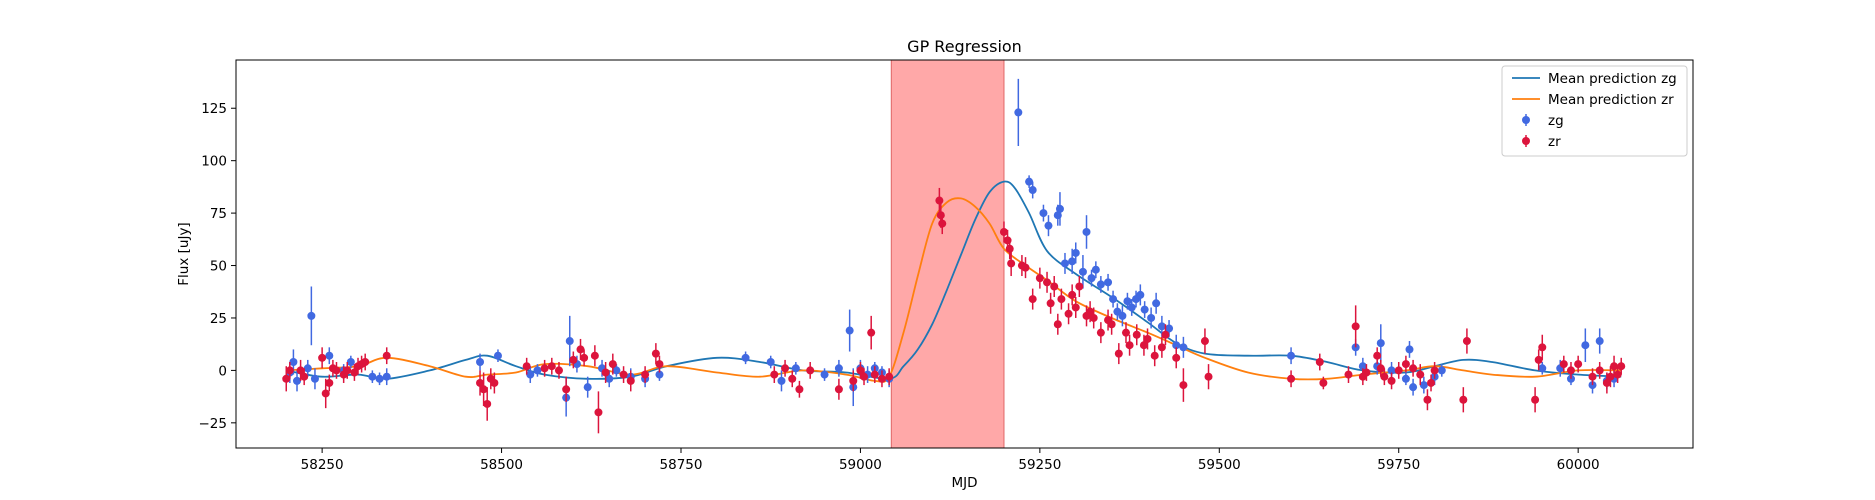  Describe the element at coordinates (1039, 465) in the screenshot. I see `x-tick-label: 59250` at that location.